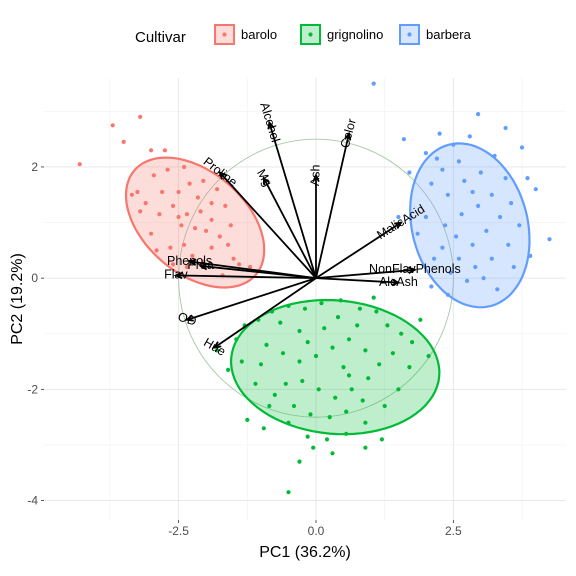  What do you see at coordinates (160, 37) in the screenshot?
I see `legend-title: Cultivar` at bounding box center [160, 37].